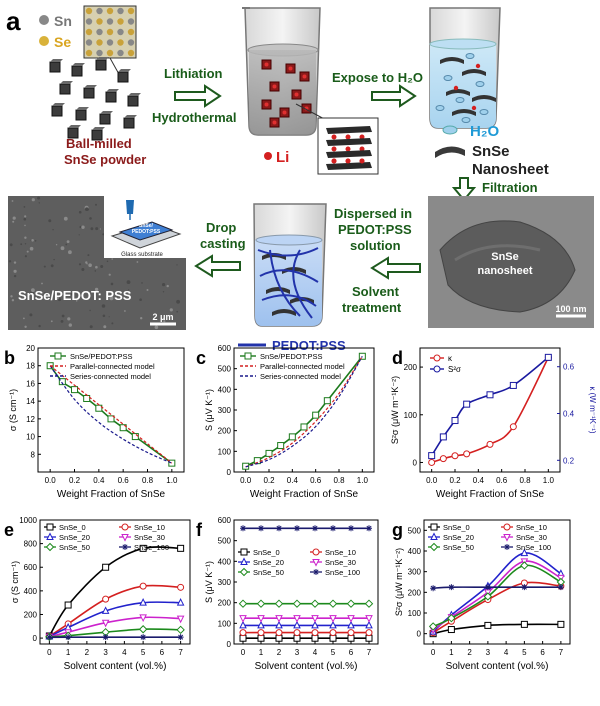 The height and width of the screenshot is (706, 600). I want to click on solvent-treatment-label-2: treatment, so click(372, 307).